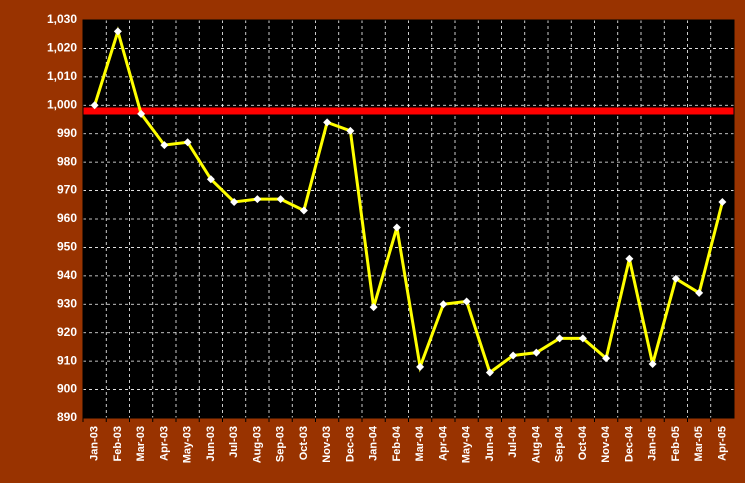  I want to click on x-tick-label: May-03, so click(188, 444).